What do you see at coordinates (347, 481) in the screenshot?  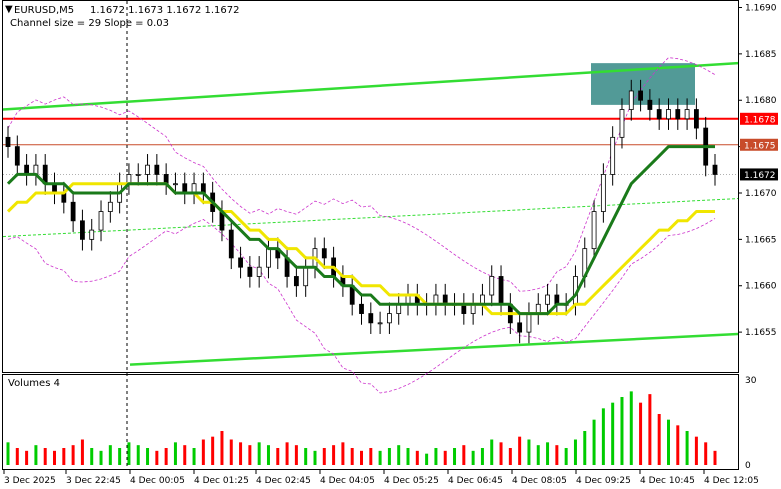 I see `x-tick-label: 4 Dec 04:05` at bounding box center [347, 481].